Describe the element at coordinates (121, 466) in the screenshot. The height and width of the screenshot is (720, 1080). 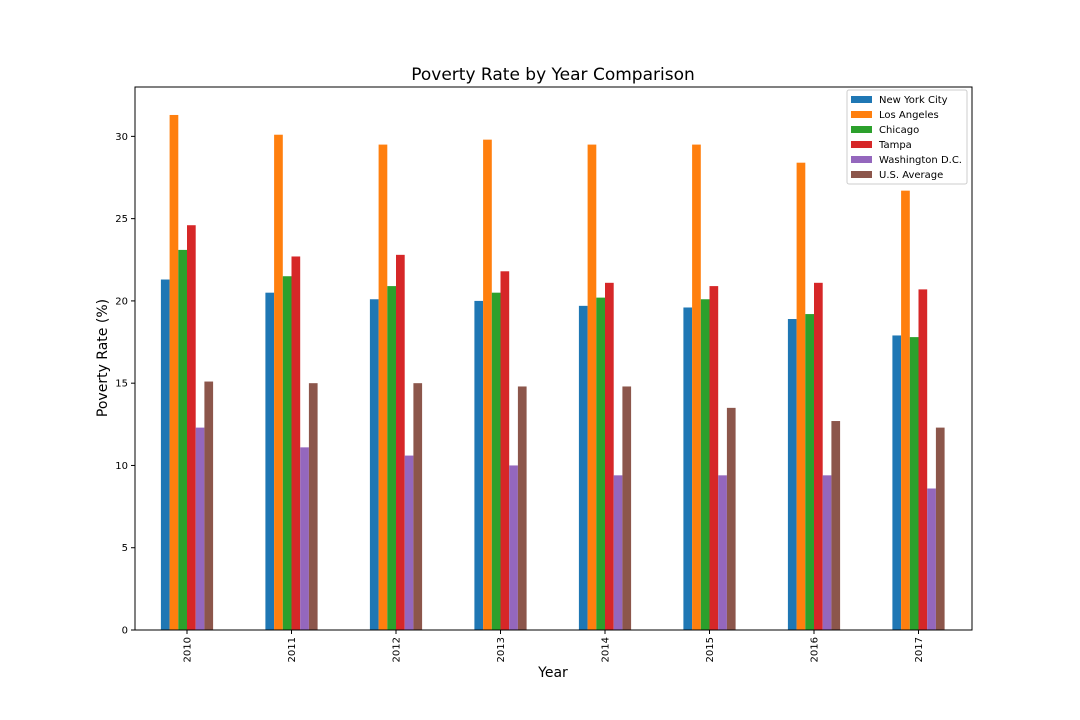
I see `y-tick-label: 10` at that location.